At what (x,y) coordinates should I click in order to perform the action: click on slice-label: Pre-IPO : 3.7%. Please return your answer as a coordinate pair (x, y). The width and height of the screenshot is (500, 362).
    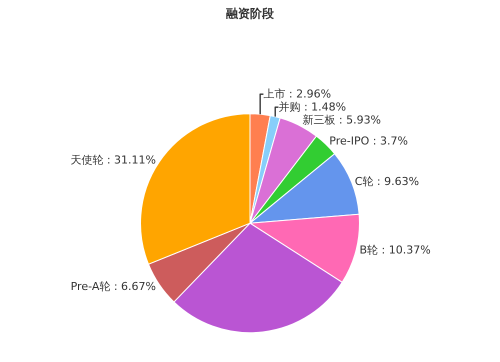
    Looking at the image, I should click on (368, 141).